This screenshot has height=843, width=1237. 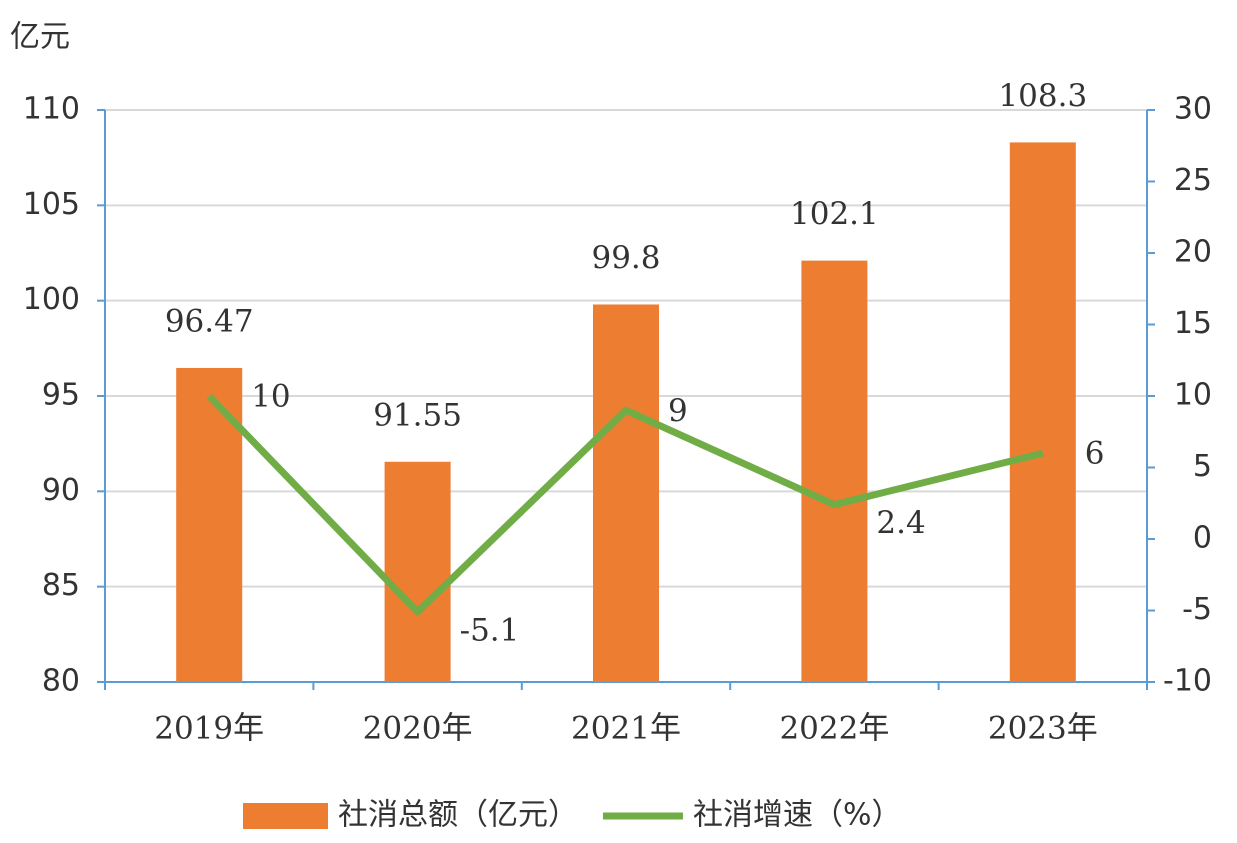 I want to click on legend-swatch, so click(x=285, y=816).